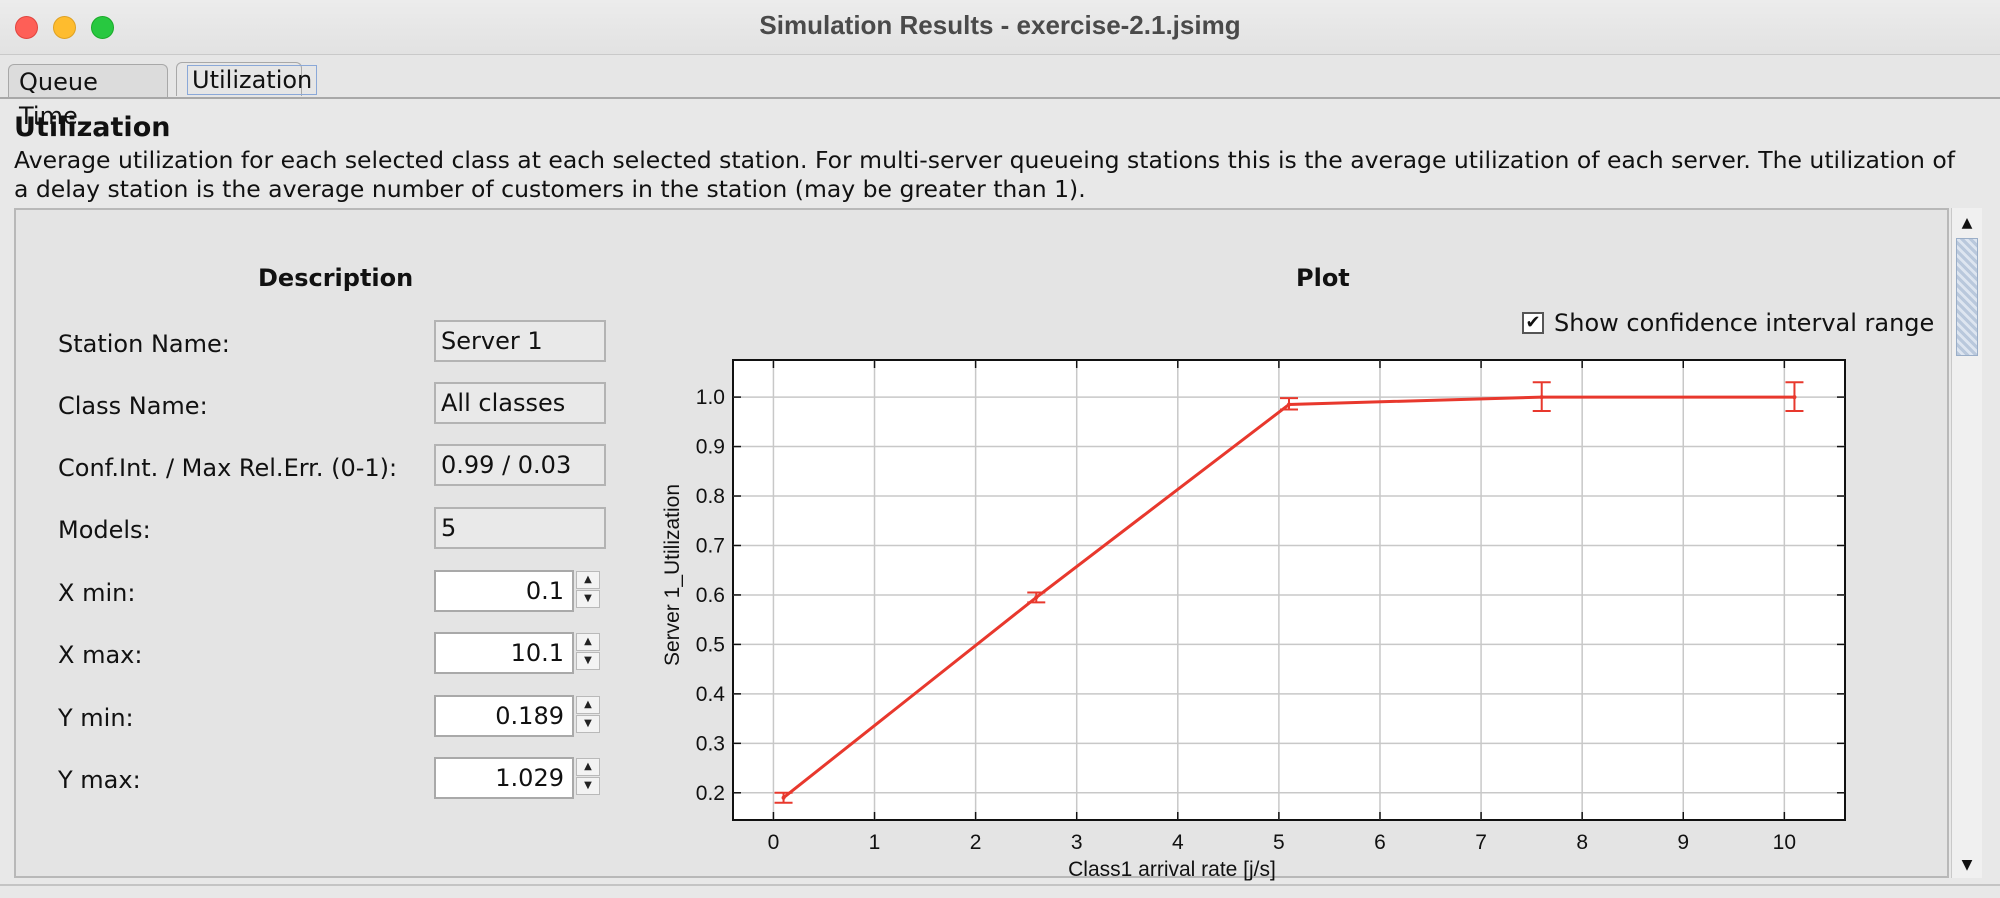 The image size is (2000, 898). I want to click on tab-queue-time: Queue Time, so click(88, 97).